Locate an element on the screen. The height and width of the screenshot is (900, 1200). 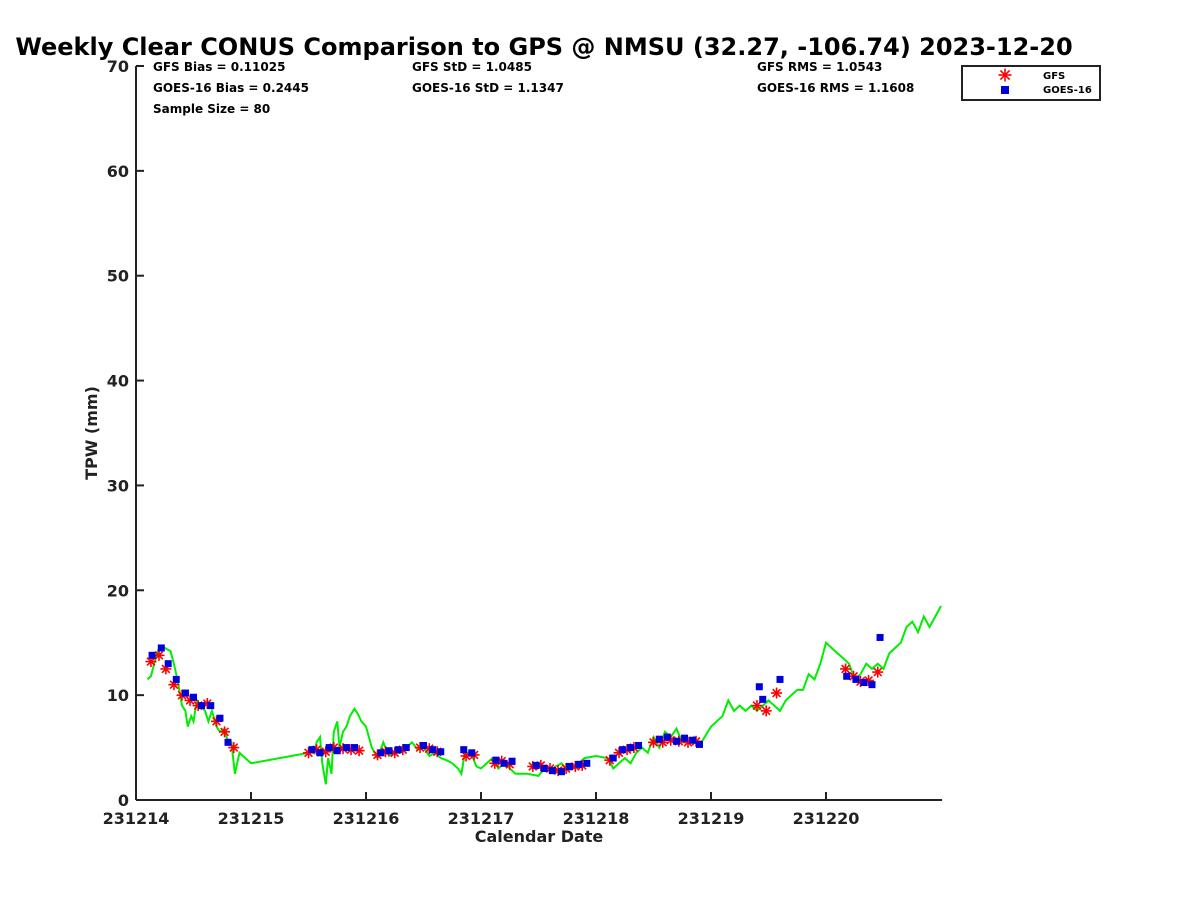
stat-text: GOES-16 Bias = 0.2445 is located at coordinates (231, 88).